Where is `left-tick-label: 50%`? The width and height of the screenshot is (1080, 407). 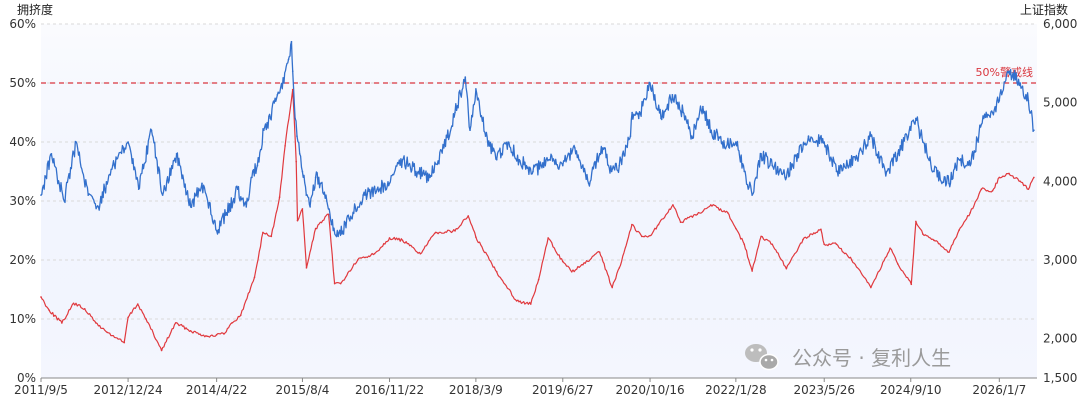
left-tick-label: 50% is located at coordinates (22, 83).